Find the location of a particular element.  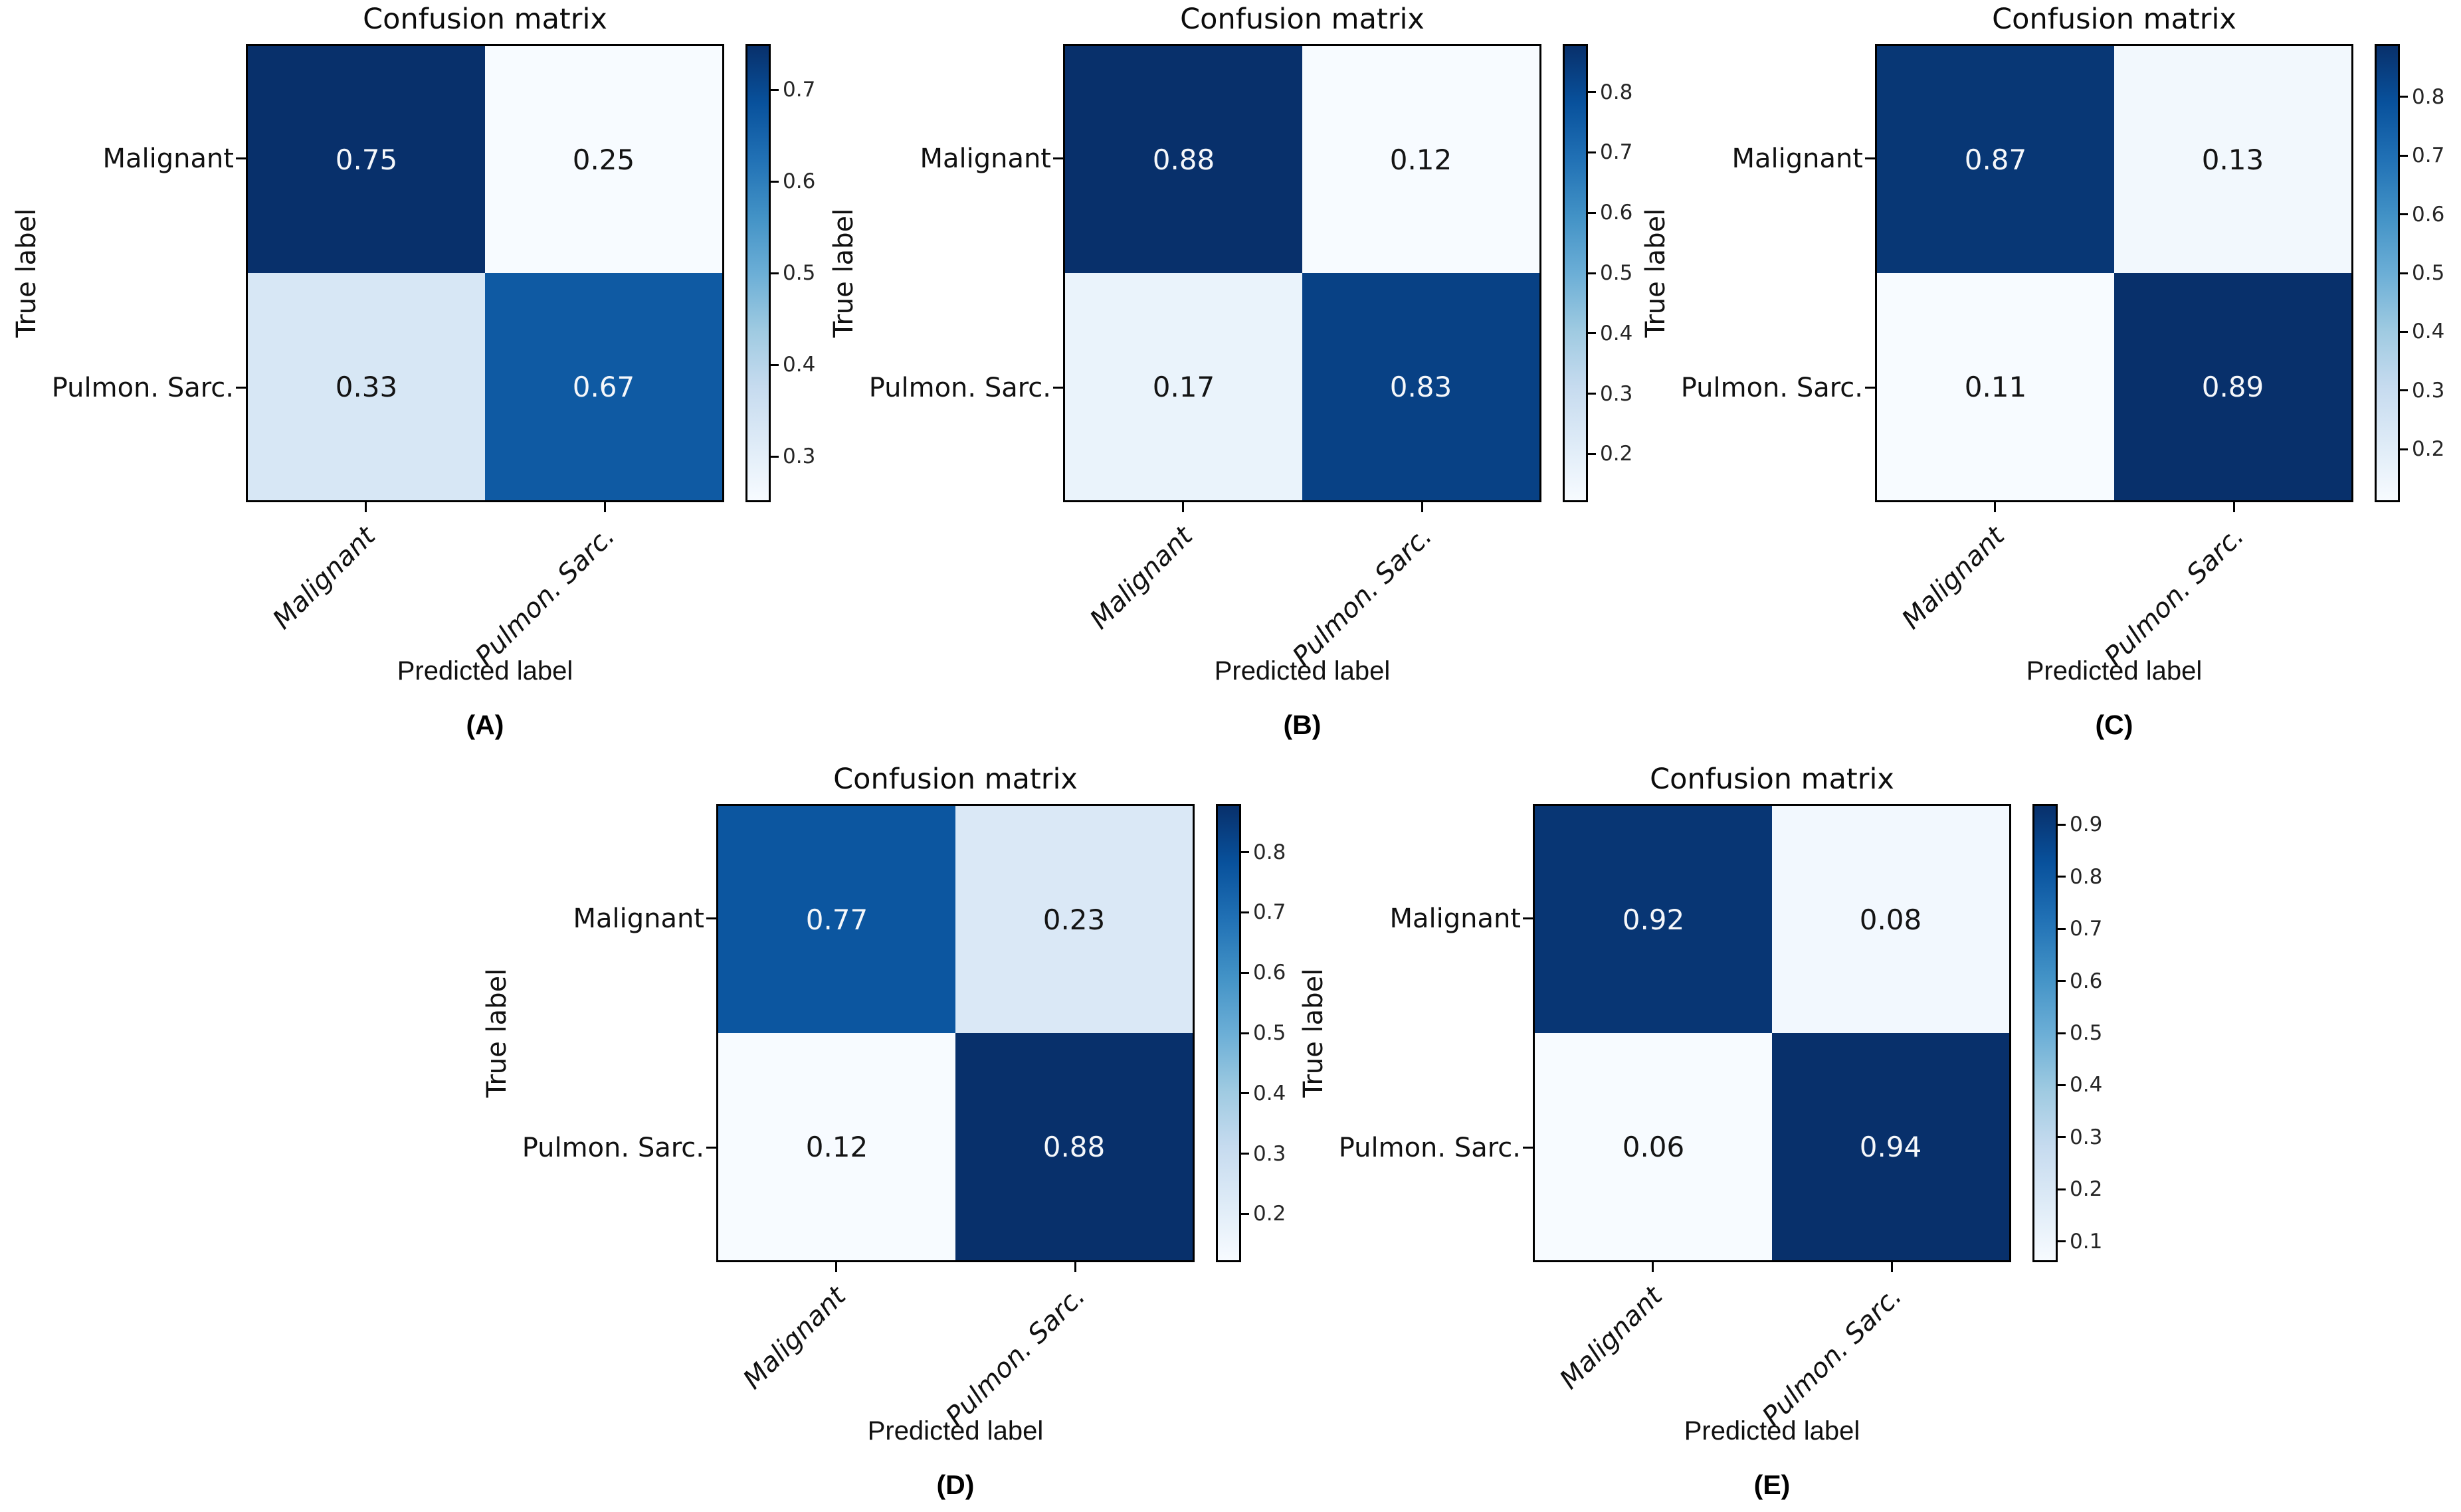

matrix-cell-value: 0.75 is located at coordinates (367, 159).